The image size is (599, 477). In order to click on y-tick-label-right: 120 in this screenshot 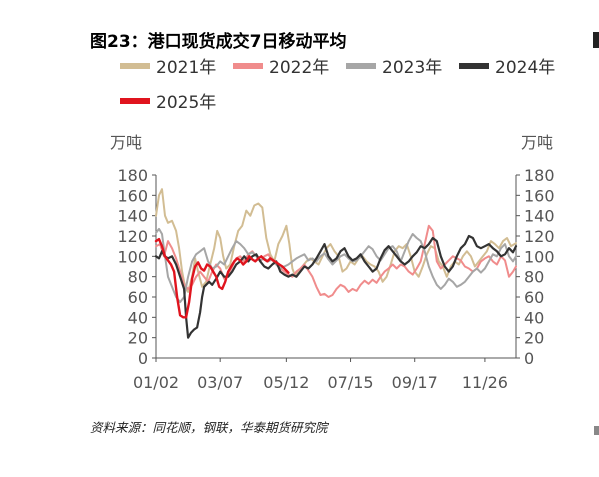, I will do `click(539, 236)`.